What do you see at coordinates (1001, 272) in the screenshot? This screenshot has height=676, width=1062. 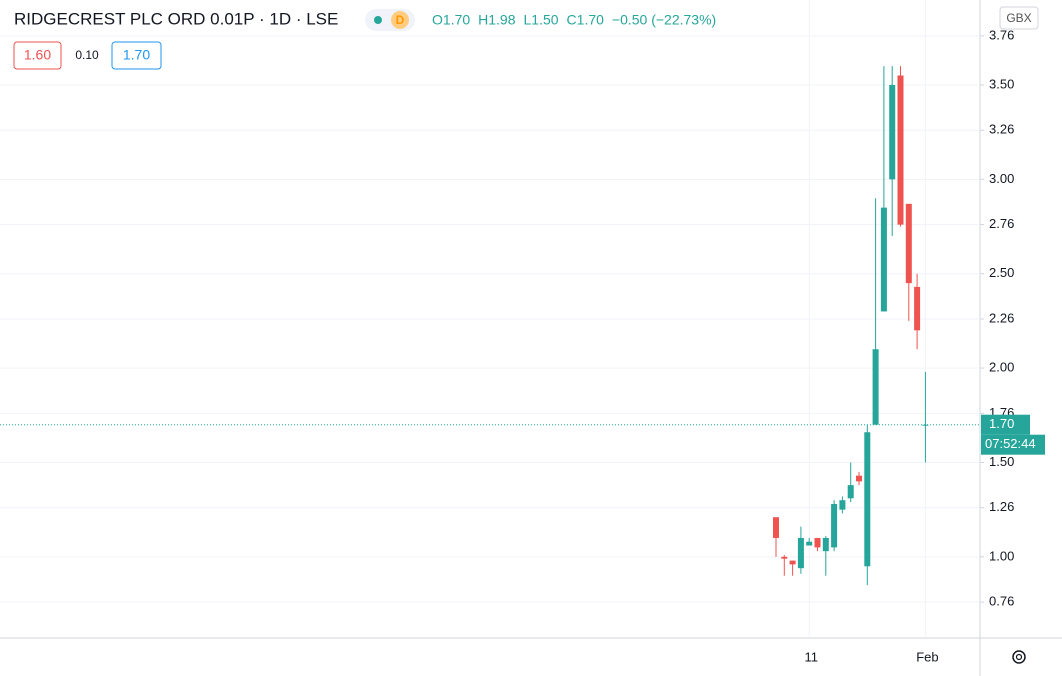 I see `y-tick-label: 2.50` at bounding box center [1001, 272].